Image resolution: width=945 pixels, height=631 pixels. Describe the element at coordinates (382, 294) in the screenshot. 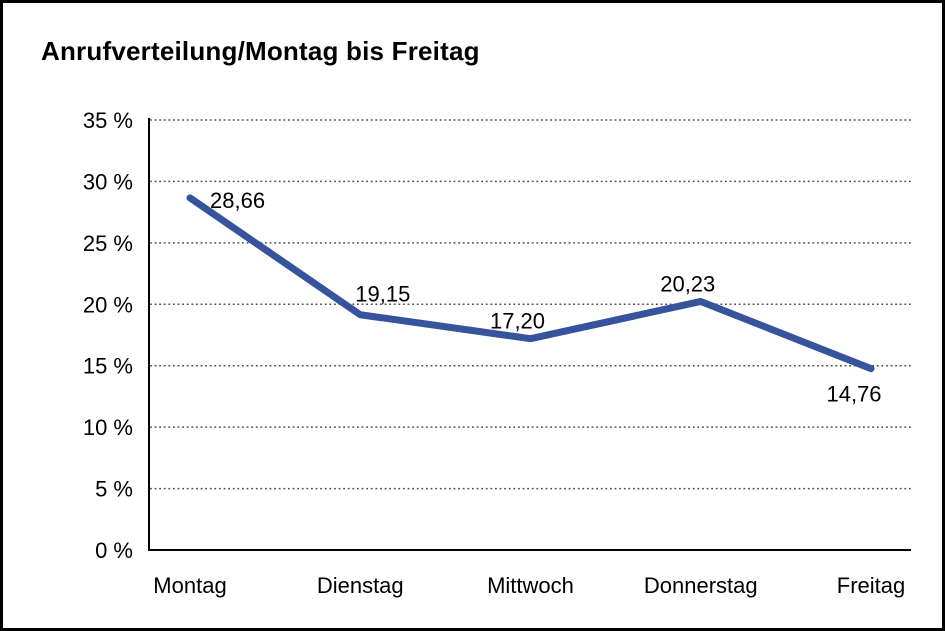

I see `data-value-label: 19,15` at that location.